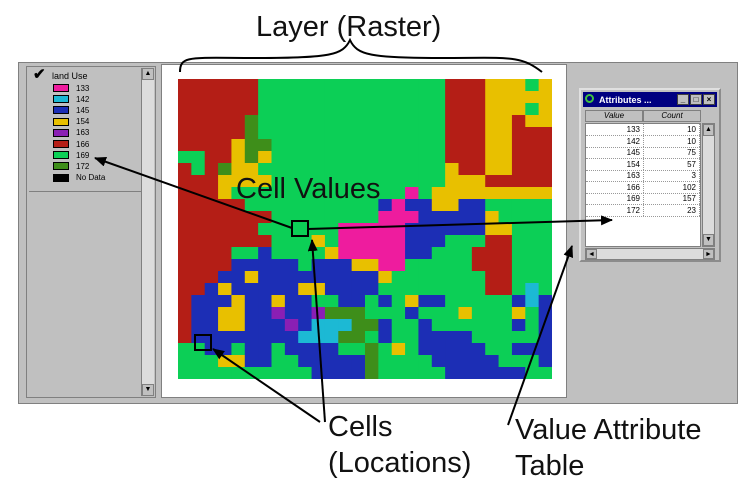 The image size is (750, 493). What do you see at coordinates (650, 99) in the screenshot?
I see `attributes-title-bar: Attributes ... _ □ ×` at bounding box center [650, 99].